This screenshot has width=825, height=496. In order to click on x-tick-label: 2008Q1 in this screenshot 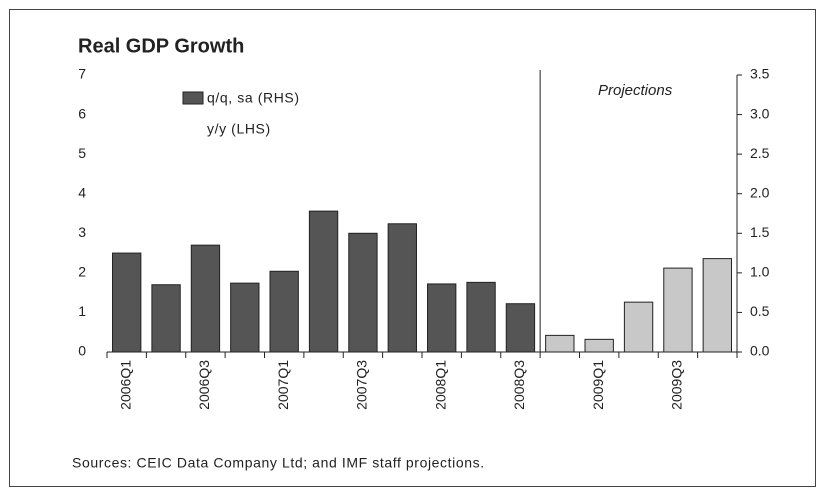, I will do `click(440, 385)`.